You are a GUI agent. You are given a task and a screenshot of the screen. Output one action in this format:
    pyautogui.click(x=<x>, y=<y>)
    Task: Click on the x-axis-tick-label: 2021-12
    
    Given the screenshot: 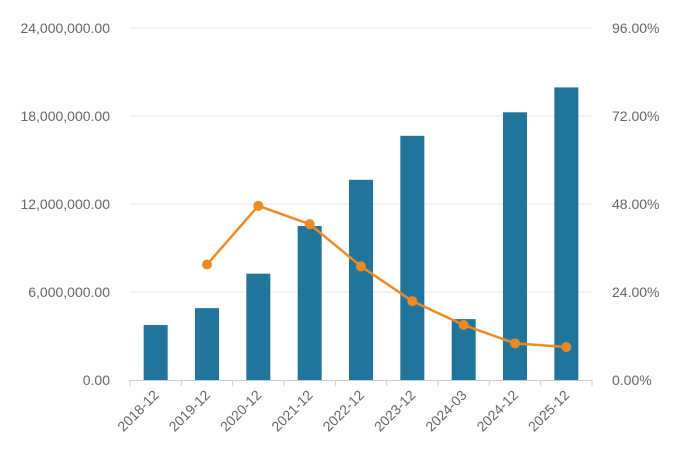 What is the action you would take?
    pyautogui.click(x=292, y=411)
    